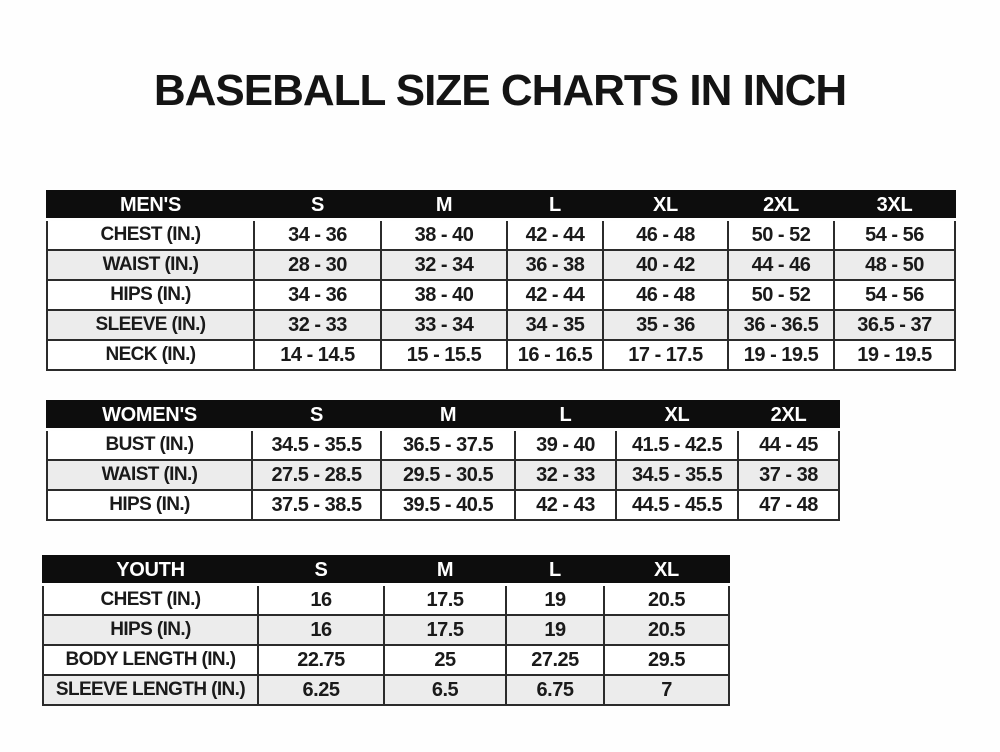 Image resolution: width=1000 pixels, height=752 pixels. What do you see at coordinates (150, 205) in the screenshot?
I see `mens-group-header-cell: MEN'S` at bounding box center [150, 205].